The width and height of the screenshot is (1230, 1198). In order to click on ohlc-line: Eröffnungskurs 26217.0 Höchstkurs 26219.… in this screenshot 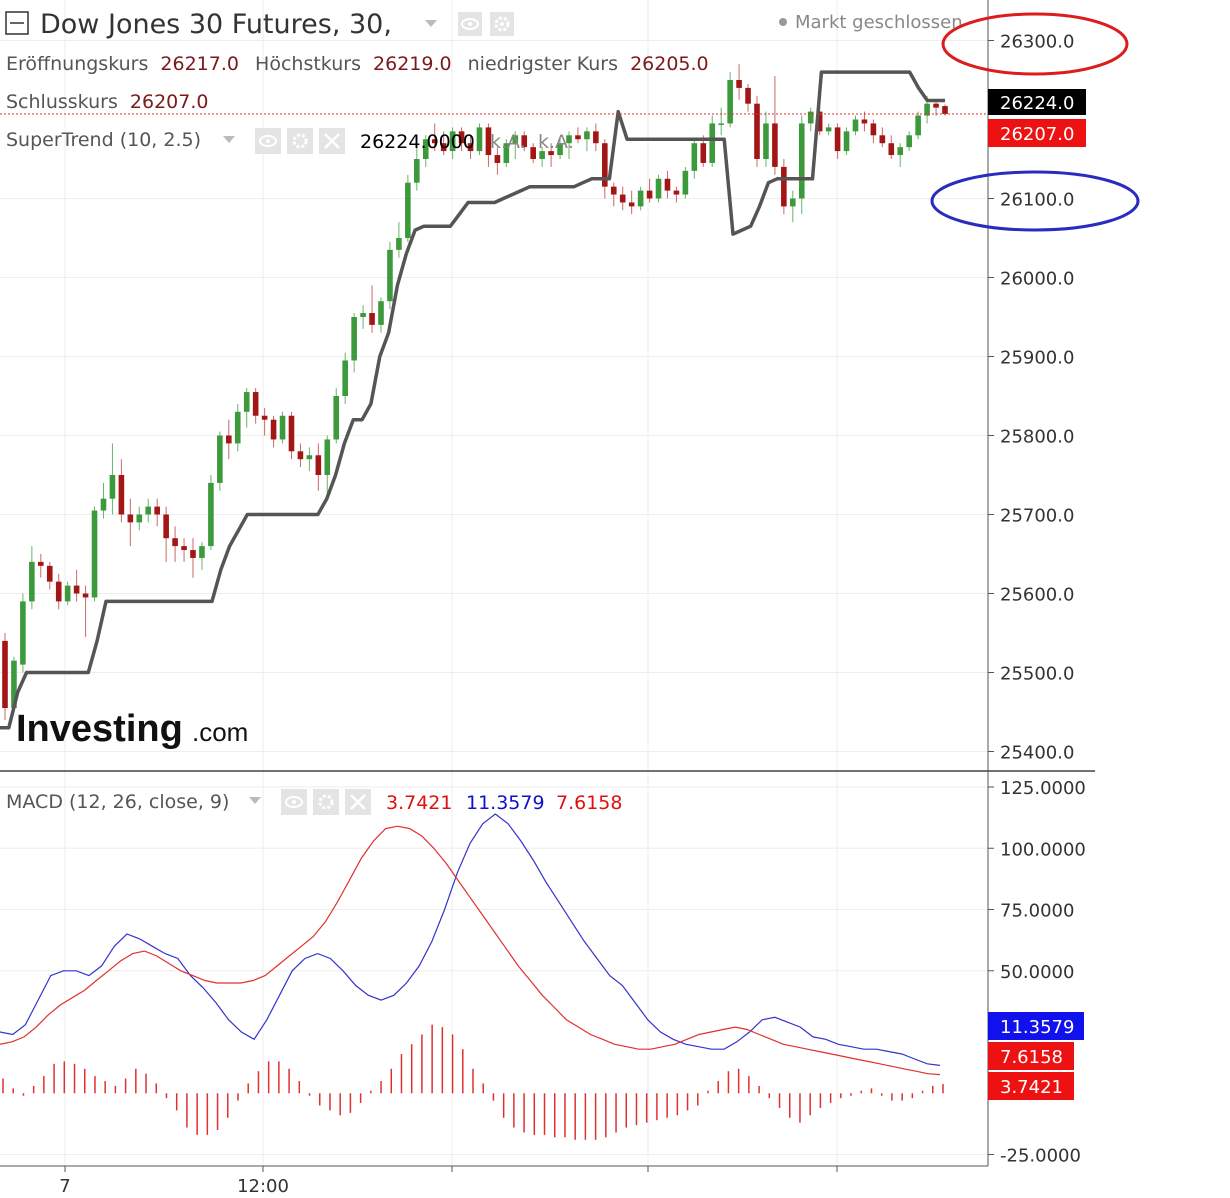, I will do `click(357, 64)`.